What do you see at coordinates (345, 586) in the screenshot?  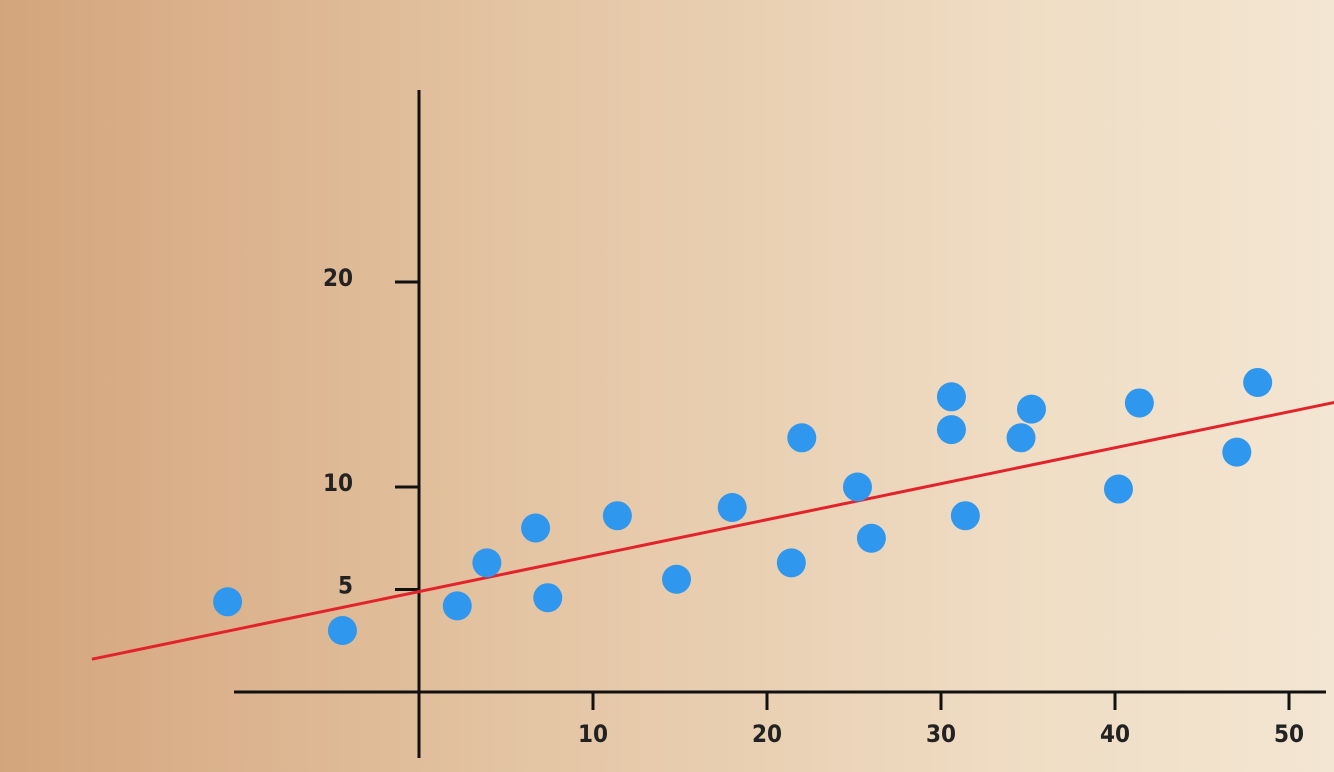 I see `y-tick-label: 5` at bounding box center [345, 586].